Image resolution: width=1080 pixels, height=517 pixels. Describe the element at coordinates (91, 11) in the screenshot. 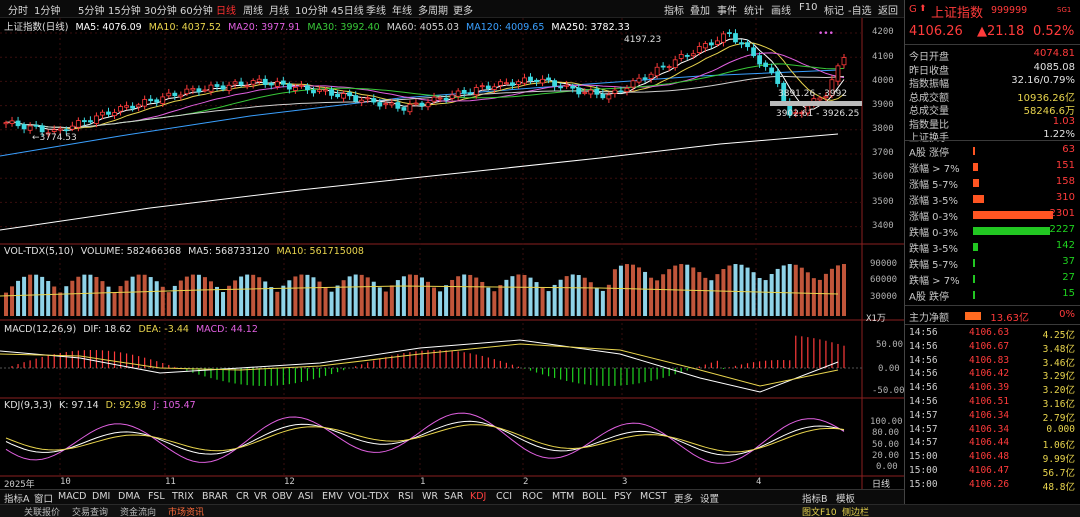

I see `period-5min: 5分钟` at that location.